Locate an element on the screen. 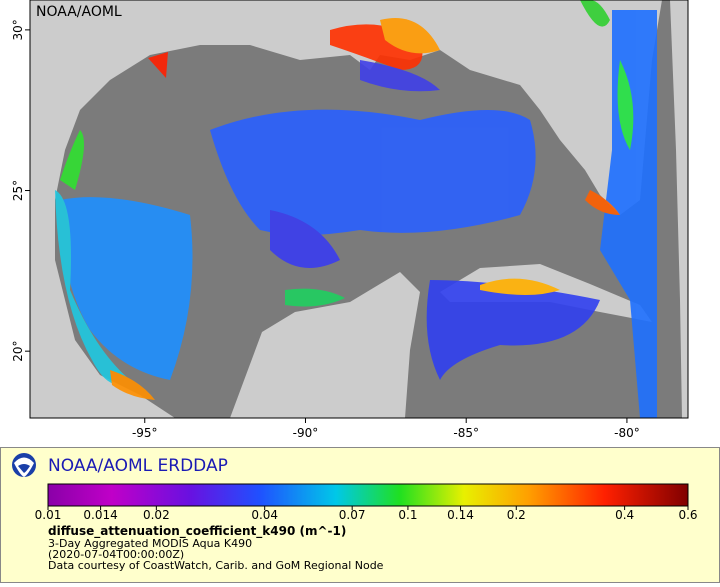  colorbar-tick-label: 0.07 is located at coordinates (352, 515).